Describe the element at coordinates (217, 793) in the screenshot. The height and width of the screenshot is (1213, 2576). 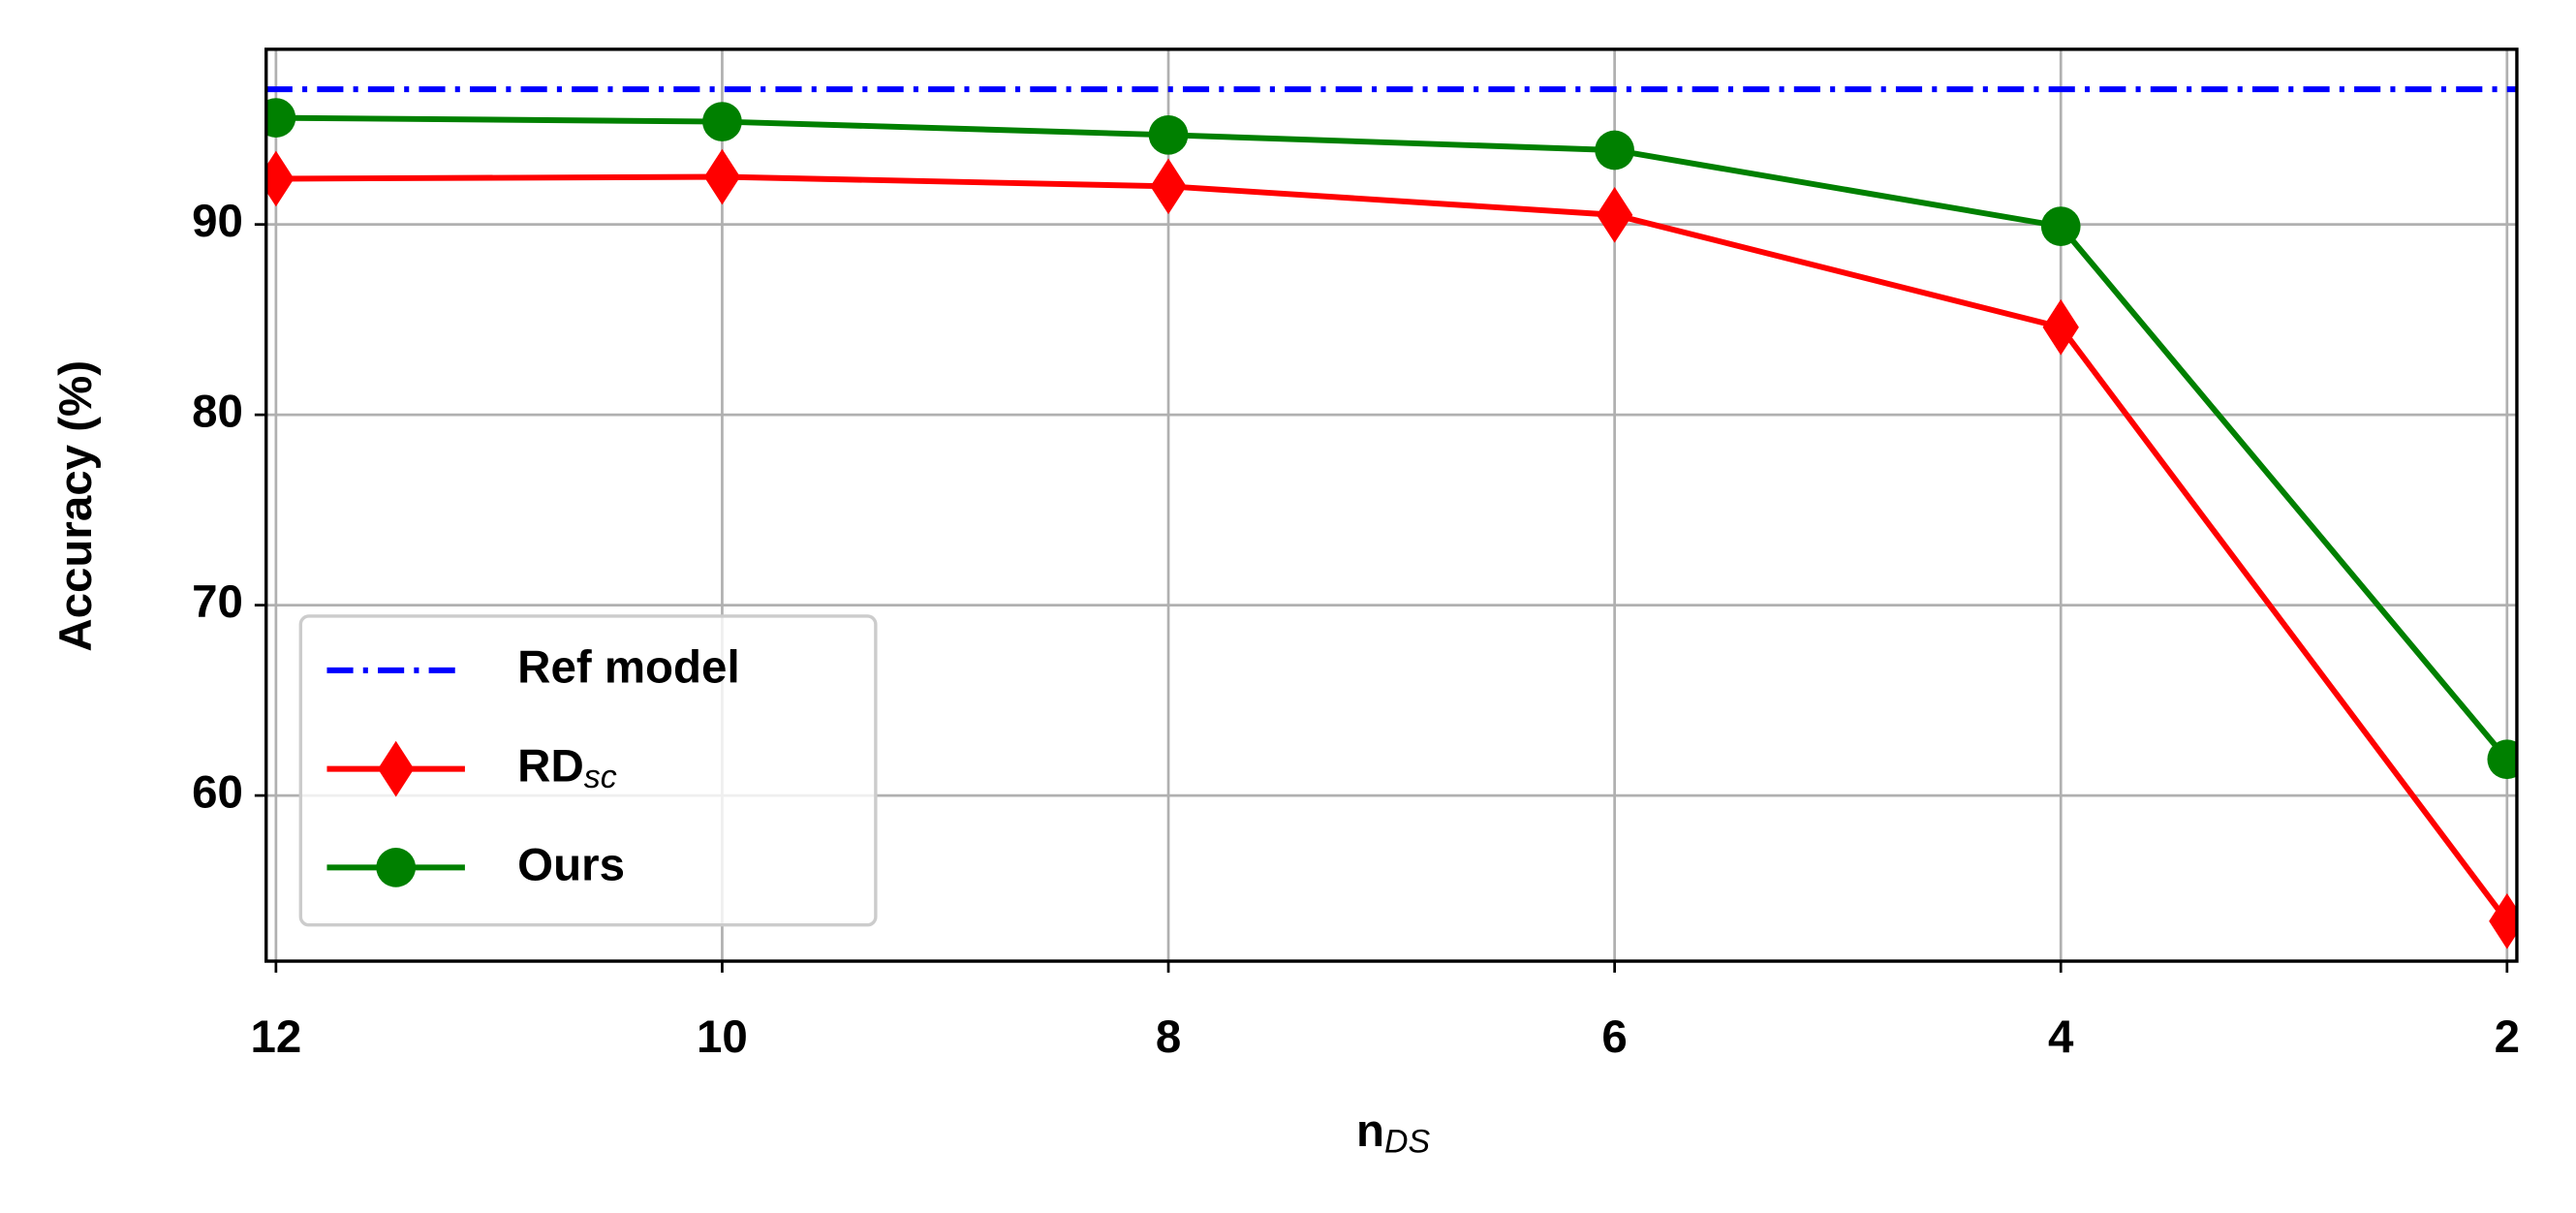
I see `y-tick-label: 60` at that location.